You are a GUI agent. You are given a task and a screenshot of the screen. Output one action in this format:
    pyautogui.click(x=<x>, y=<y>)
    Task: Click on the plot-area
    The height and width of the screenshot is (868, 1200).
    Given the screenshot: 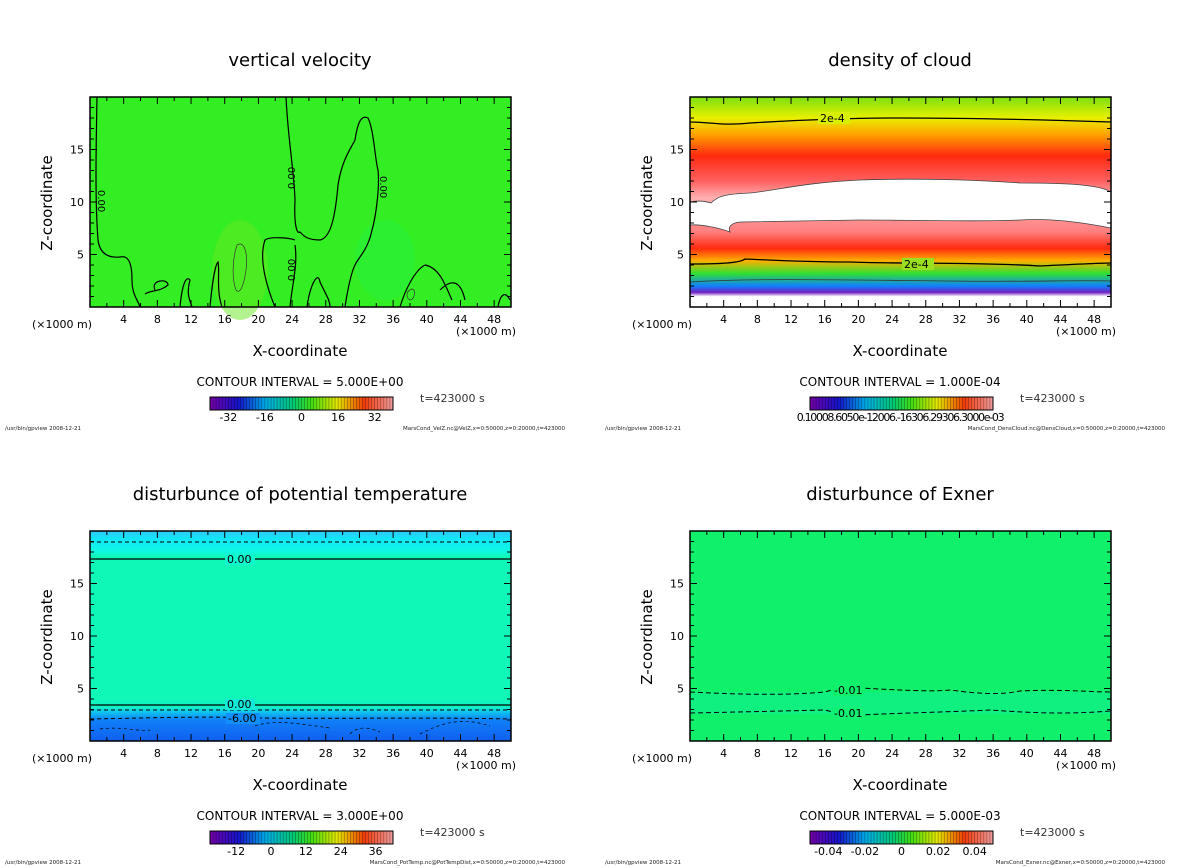 What is the action you would take?
    pyautogui.click(x=300, y=202)
    